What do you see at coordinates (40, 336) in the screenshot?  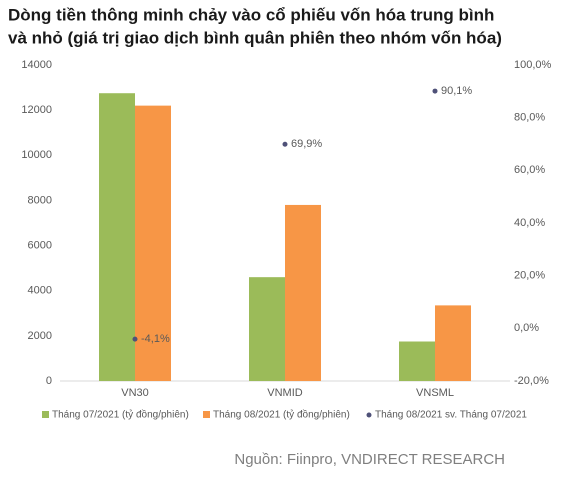 I see `y-tick-label: 2000` at bounding box center [40, 336].